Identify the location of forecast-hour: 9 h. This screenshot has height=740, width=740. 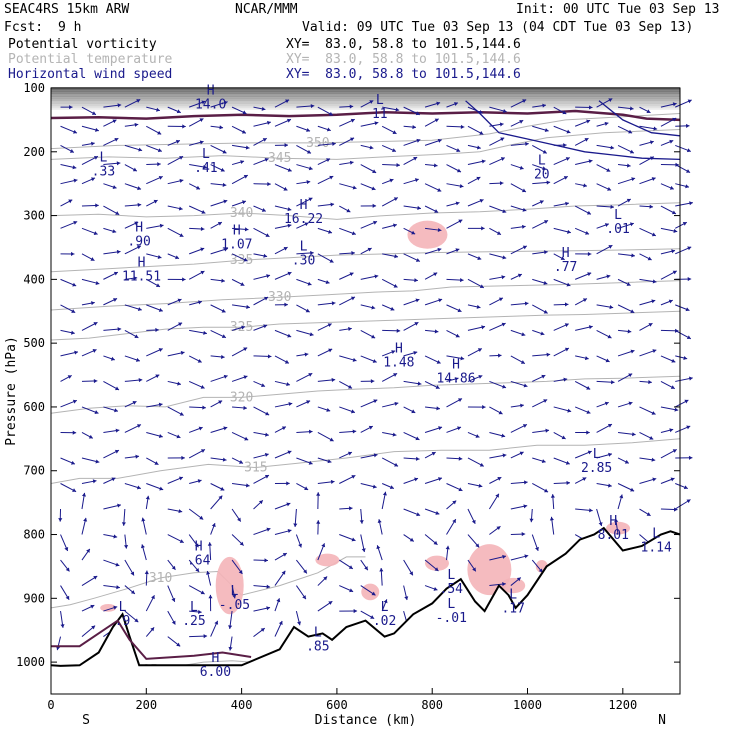
(70, 27).